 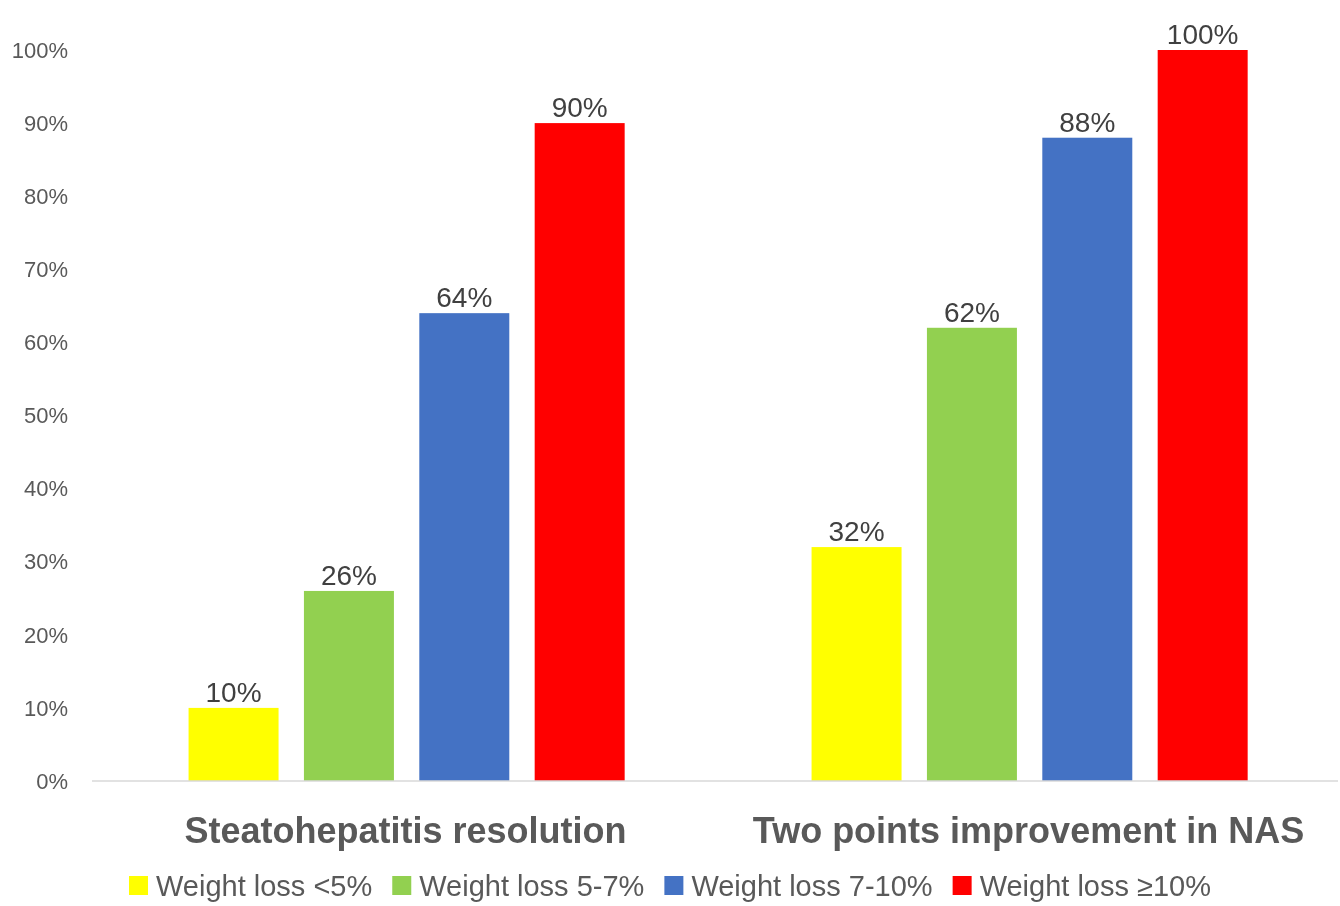 What do you see at coordinates (971, 312) in the screenshot?
I see `data-label: 62%` at bounding box center [971, 312].